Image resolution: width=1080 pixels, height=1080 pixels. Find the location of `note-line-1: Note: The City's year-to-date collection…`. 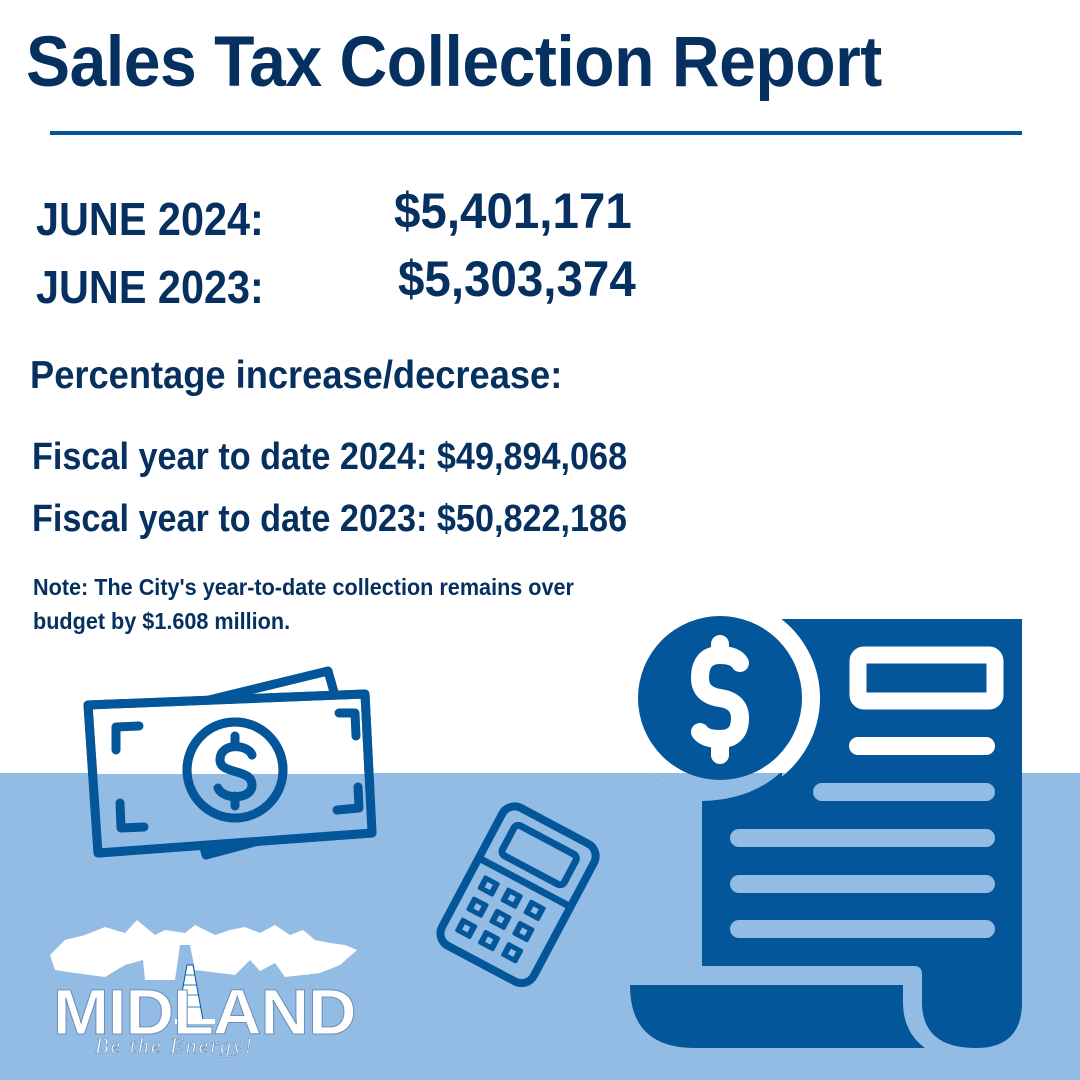

note-line-1: Note: The City's year-to-date collection… is located at coordinates (303, 587).